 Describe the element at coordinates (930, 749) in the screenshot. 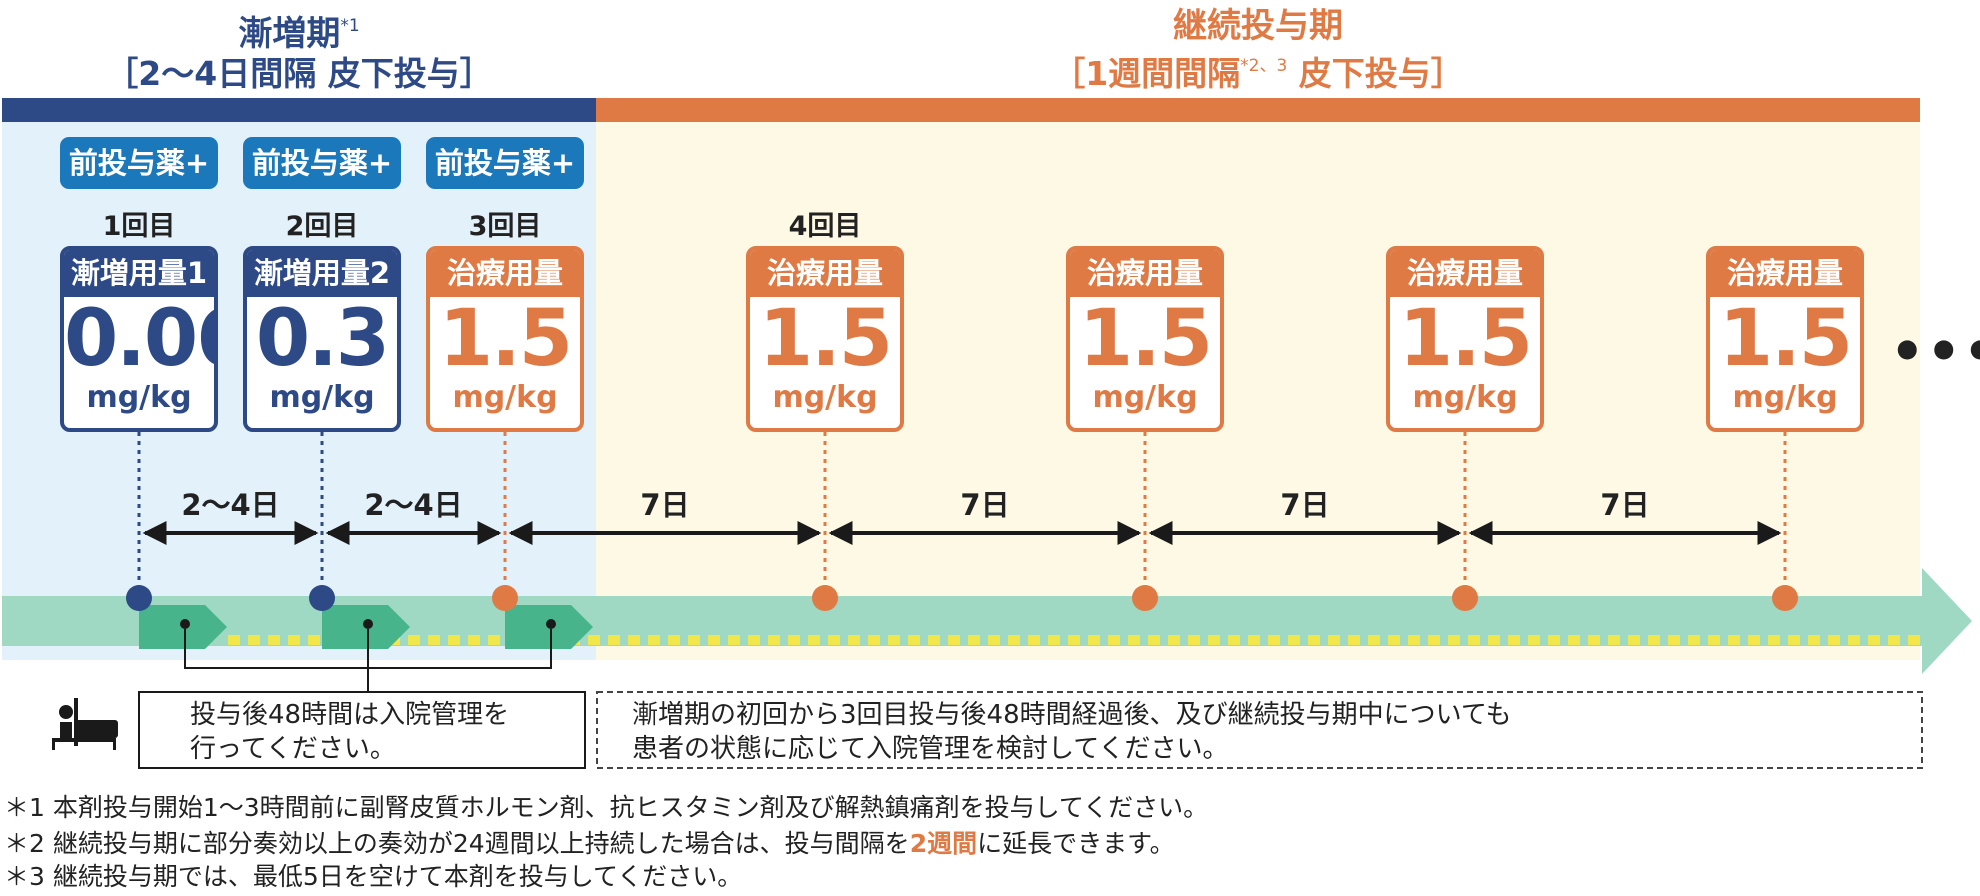

I see `hospital-note-2-line2: 患者の状態に応じて入院管理を検討してください。` at that location.